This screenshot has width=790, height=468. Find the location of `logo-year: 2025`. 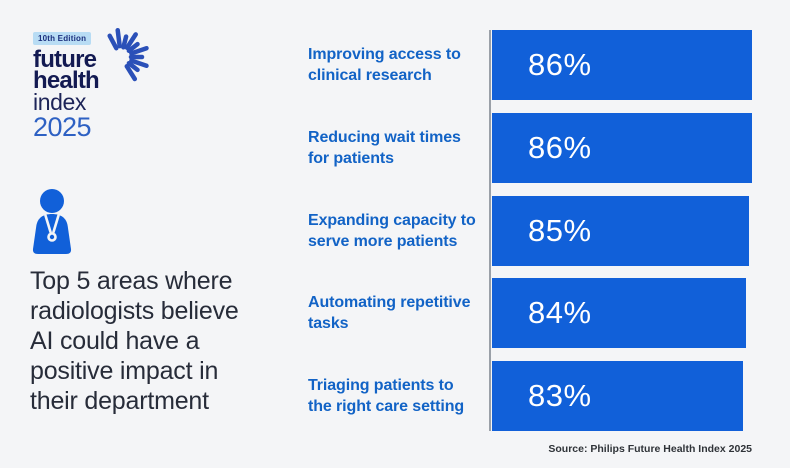

logo-year: 2025 is located at coordinates (62, 127).